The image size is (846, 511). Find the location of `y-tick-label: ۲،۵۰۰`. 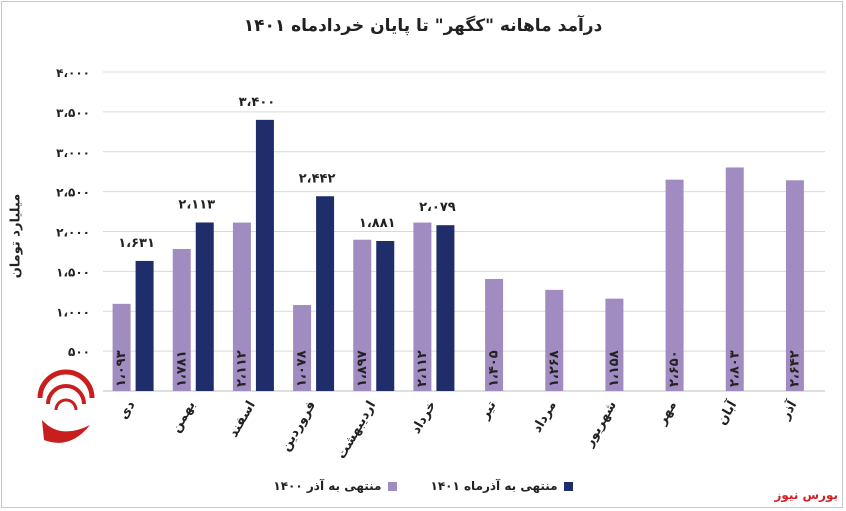

y-tick-label: ۲،۵۰۰ is located at coordinates (73, 193).